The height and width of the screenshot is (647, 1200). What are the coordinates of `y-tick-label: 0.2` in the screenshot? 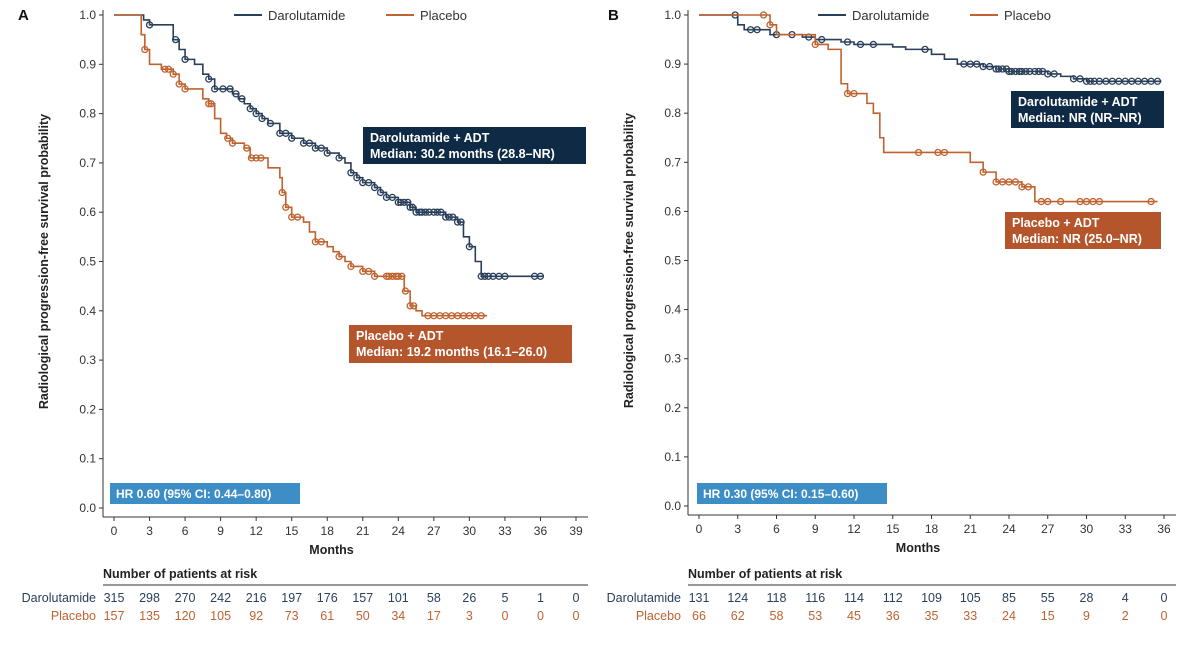 It's located at (672, 408).